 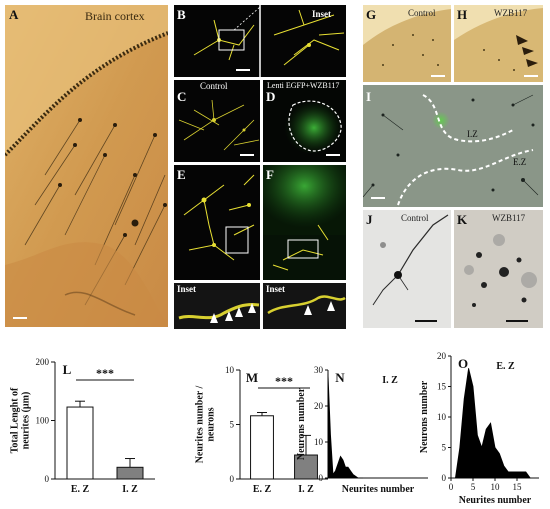 What do you see at coordinates (211, 424) in the screenshot?
I see `chart-m-ylabel-line: neurons` at bounding box center [211, 424].